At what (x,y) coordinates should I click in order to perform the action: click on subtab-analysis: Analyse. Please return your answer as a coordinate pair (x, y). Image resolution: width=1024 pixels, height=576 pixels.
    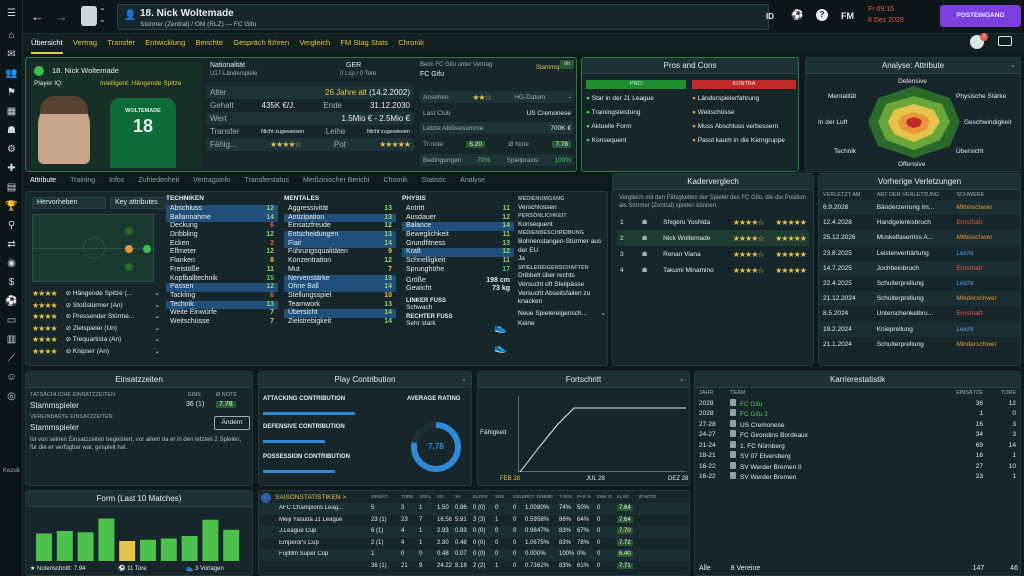
    Looking at the image, I should click on (473, 180).